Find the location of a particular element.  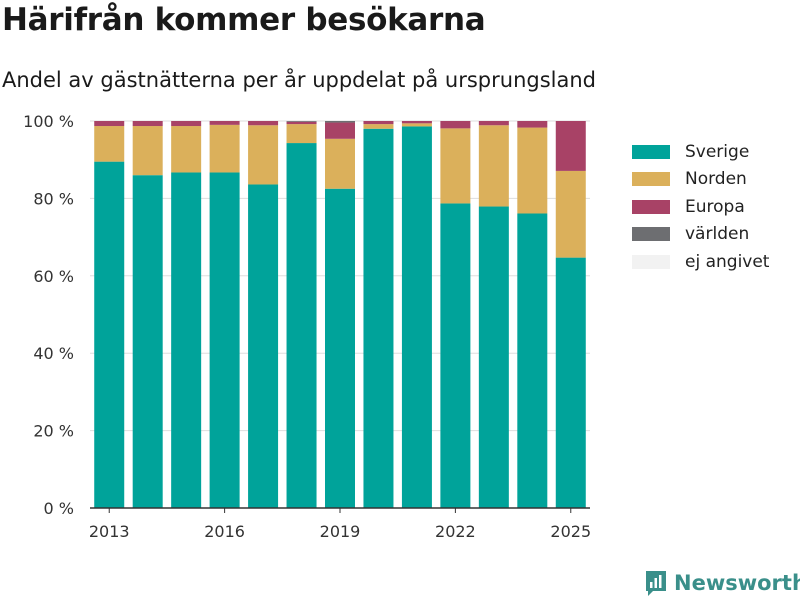

chart-legend: Sverige Norden Europa världen ej angivet is located at coordinates (700, 207).